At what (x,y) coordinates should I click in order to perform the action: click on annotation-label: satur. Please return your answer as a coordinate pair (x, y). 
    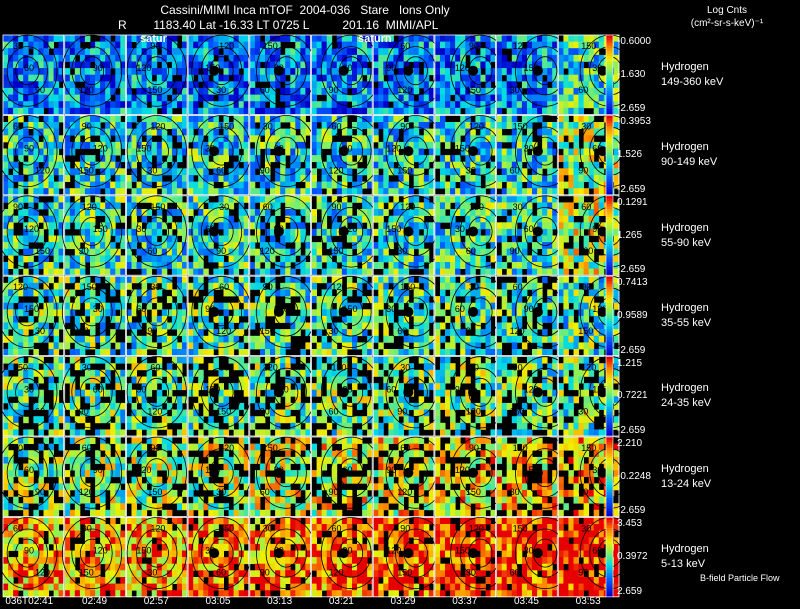
    Looking at the image, I should click on (154, 39).